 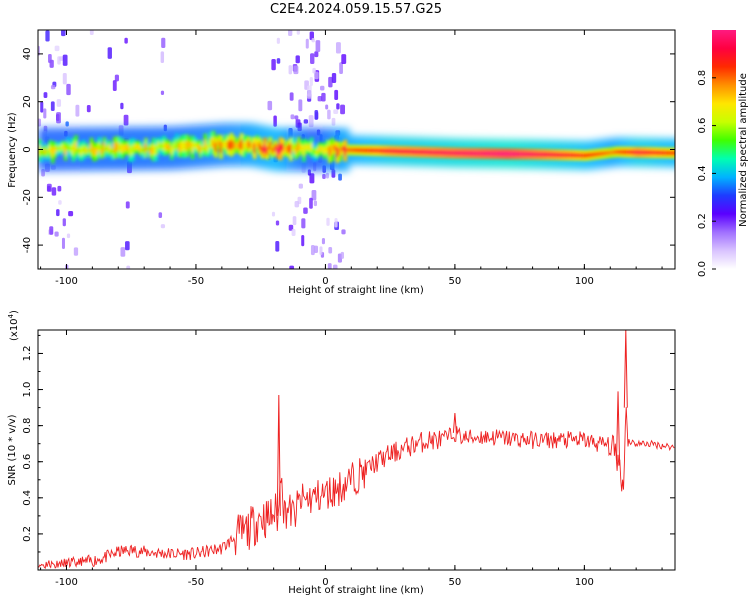 What do you see at coordinates (66, 281) in the screenshot?
I see `spectrogram-xtick-label: -100` at bounding box center [66, 281].